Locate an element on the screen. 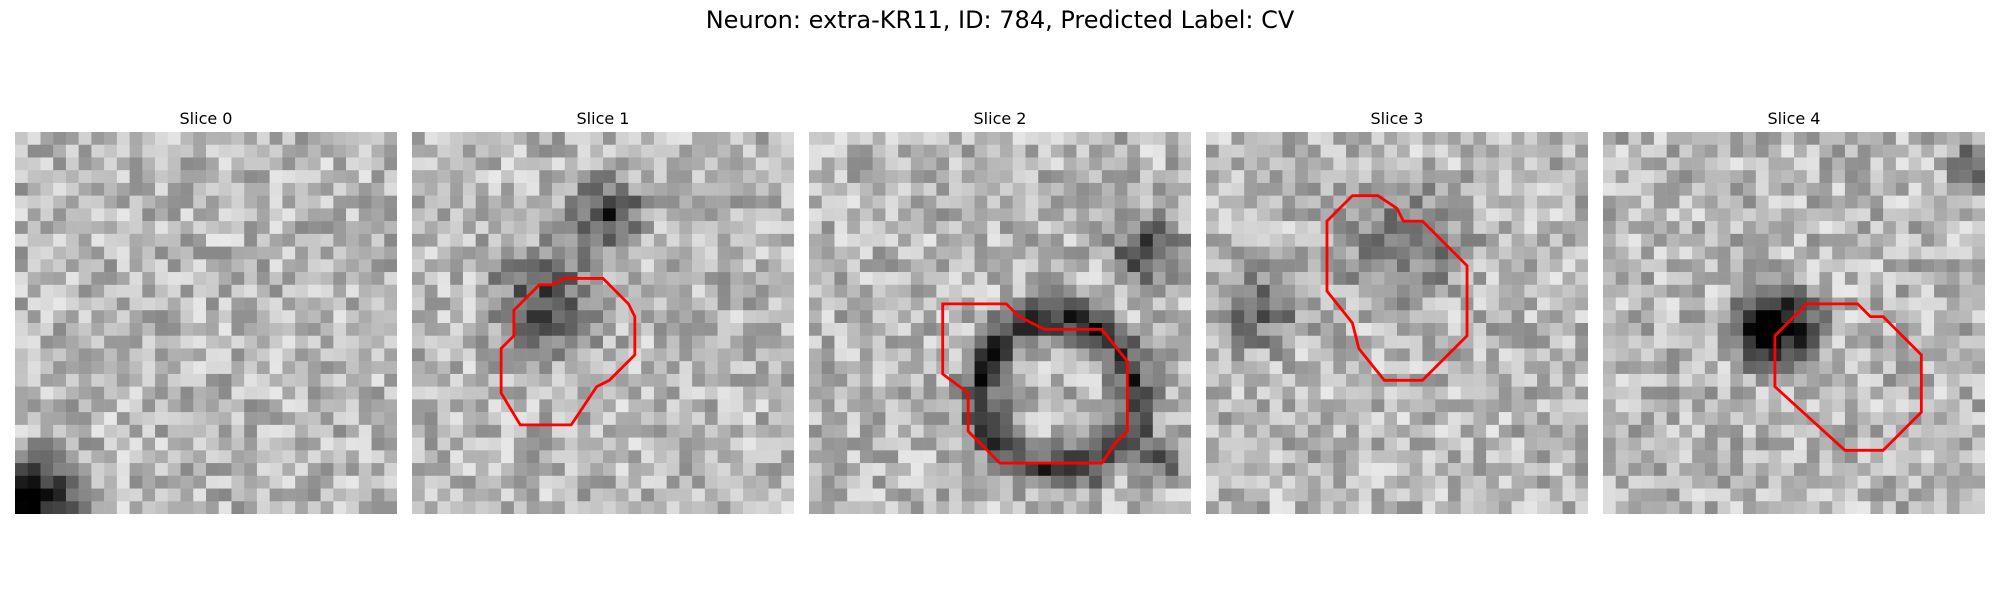 The image size is (2000, 600). slice-title-4: Slice 4 is located at coordinates (1794, 118).